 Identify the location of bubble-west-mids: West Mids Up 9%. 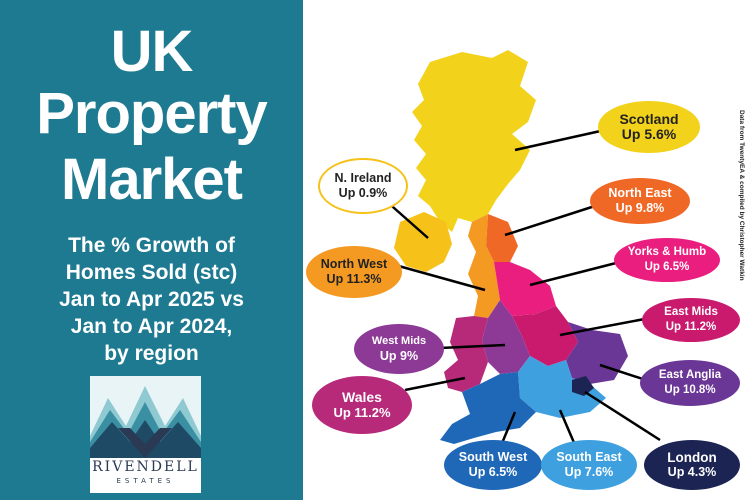
(399, 349).